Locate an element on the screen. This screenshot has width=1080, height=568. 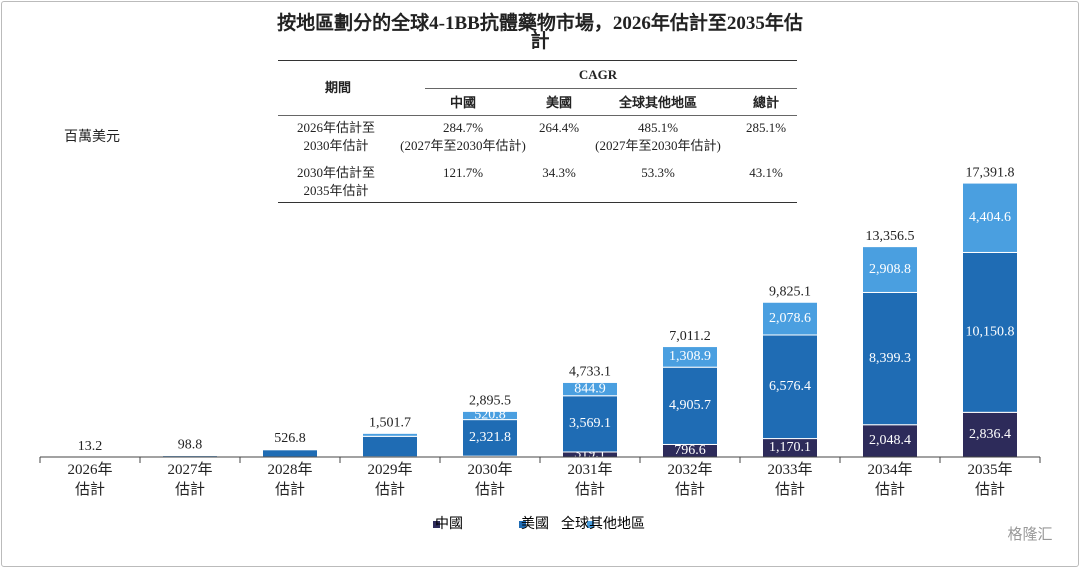
total-label: 526.8 is located at coordinates (290, 438).